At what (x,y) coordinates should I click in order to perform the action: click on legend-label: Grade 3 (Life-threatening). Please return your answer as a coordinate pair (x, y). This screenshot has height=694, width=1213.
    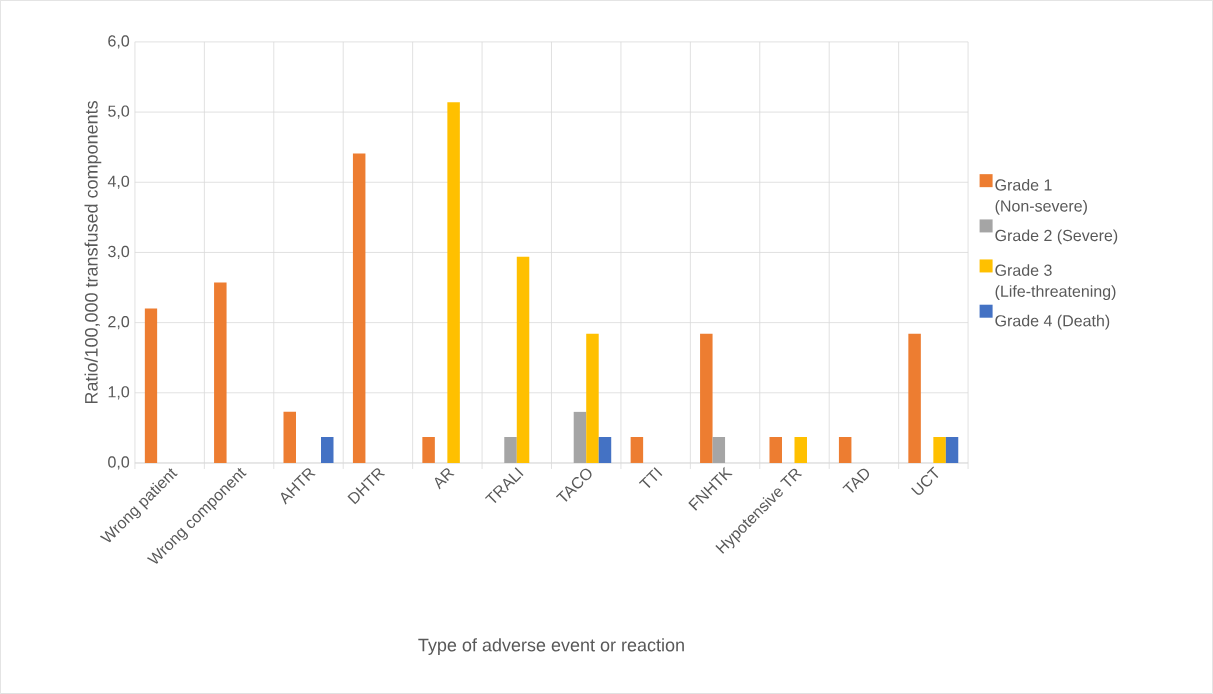
    Looking at the image, I should click on (1055, 282).